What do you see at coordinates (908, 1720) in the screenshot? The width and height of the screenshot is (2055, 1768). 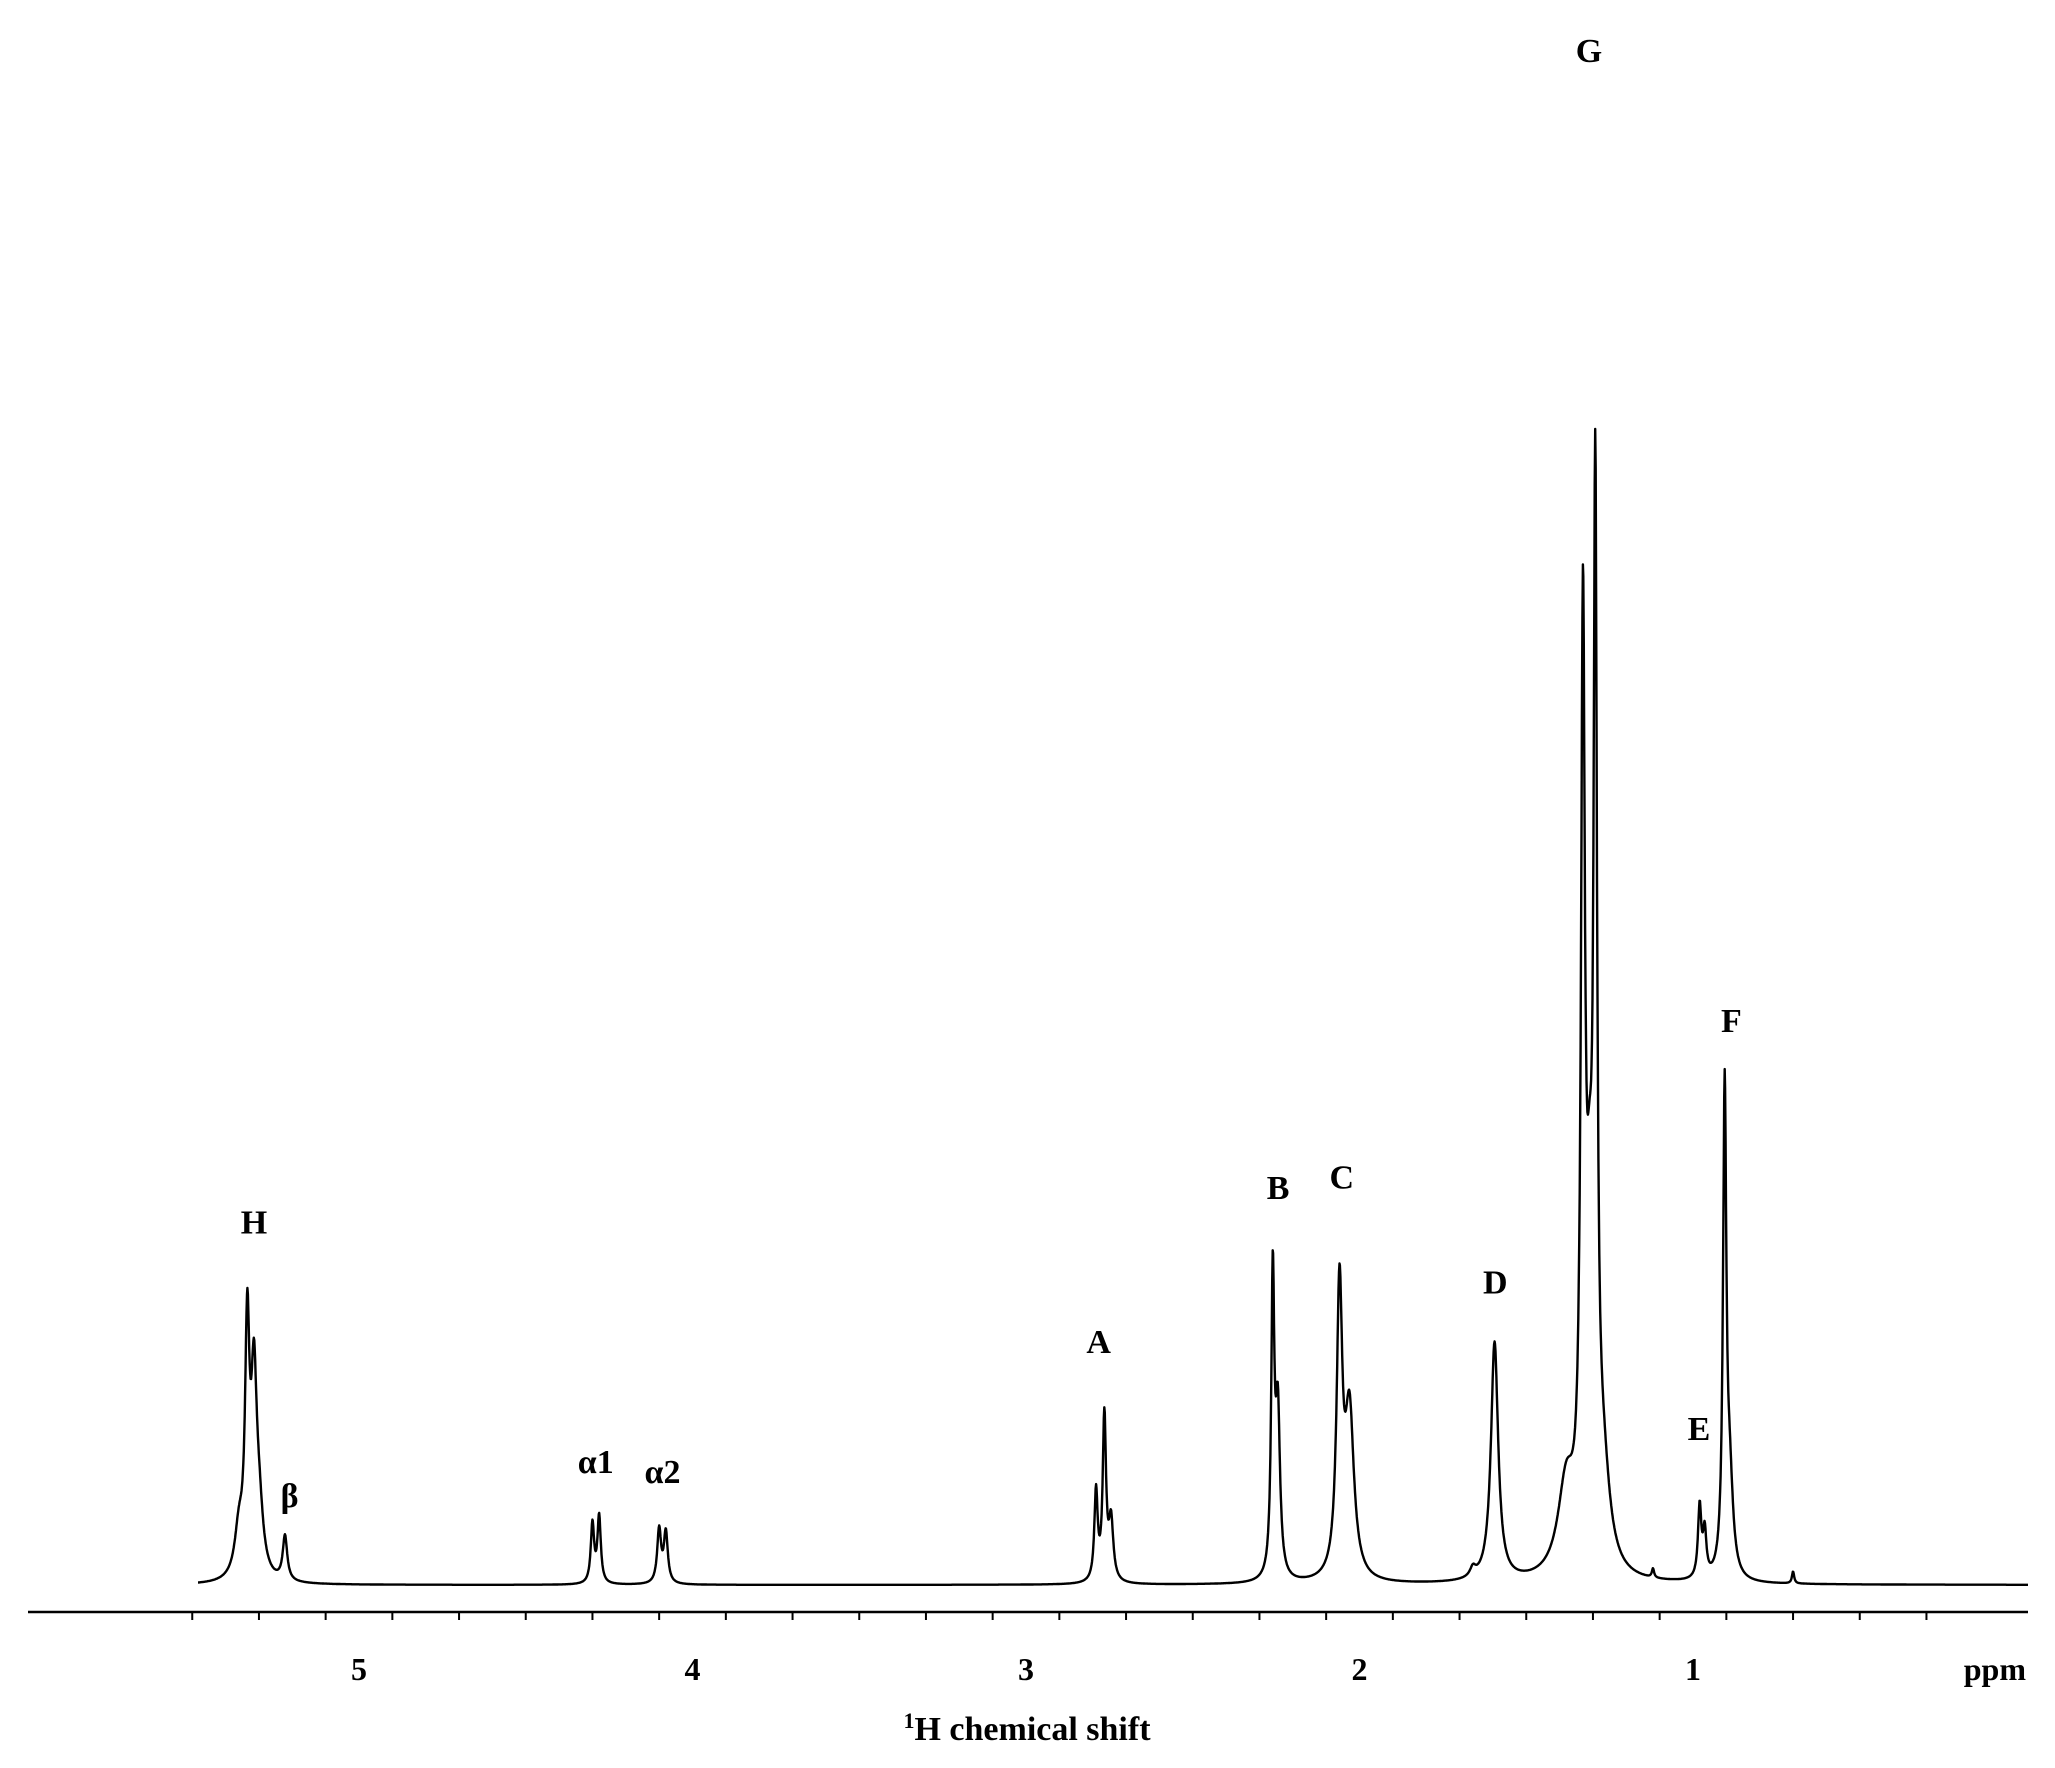 I see `x-axis-title-superscript: 1` at bounding box center [908, 1720].